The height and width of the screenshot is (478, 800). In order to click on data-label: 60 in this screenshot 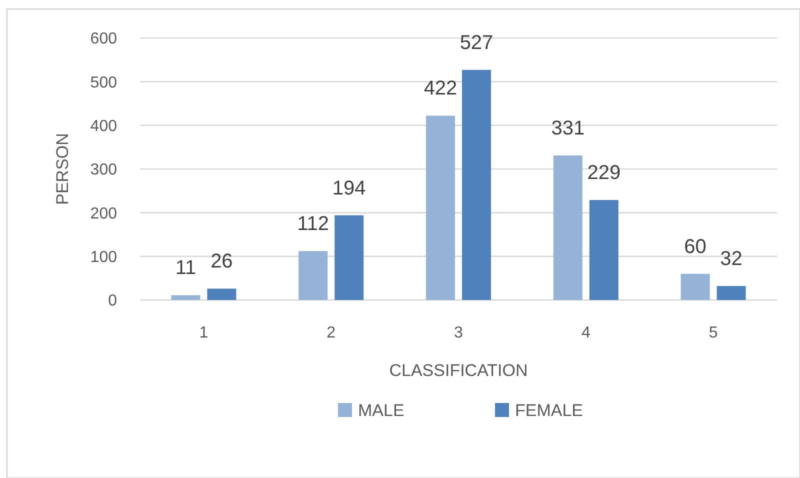, I will do `click(695, 247)`.